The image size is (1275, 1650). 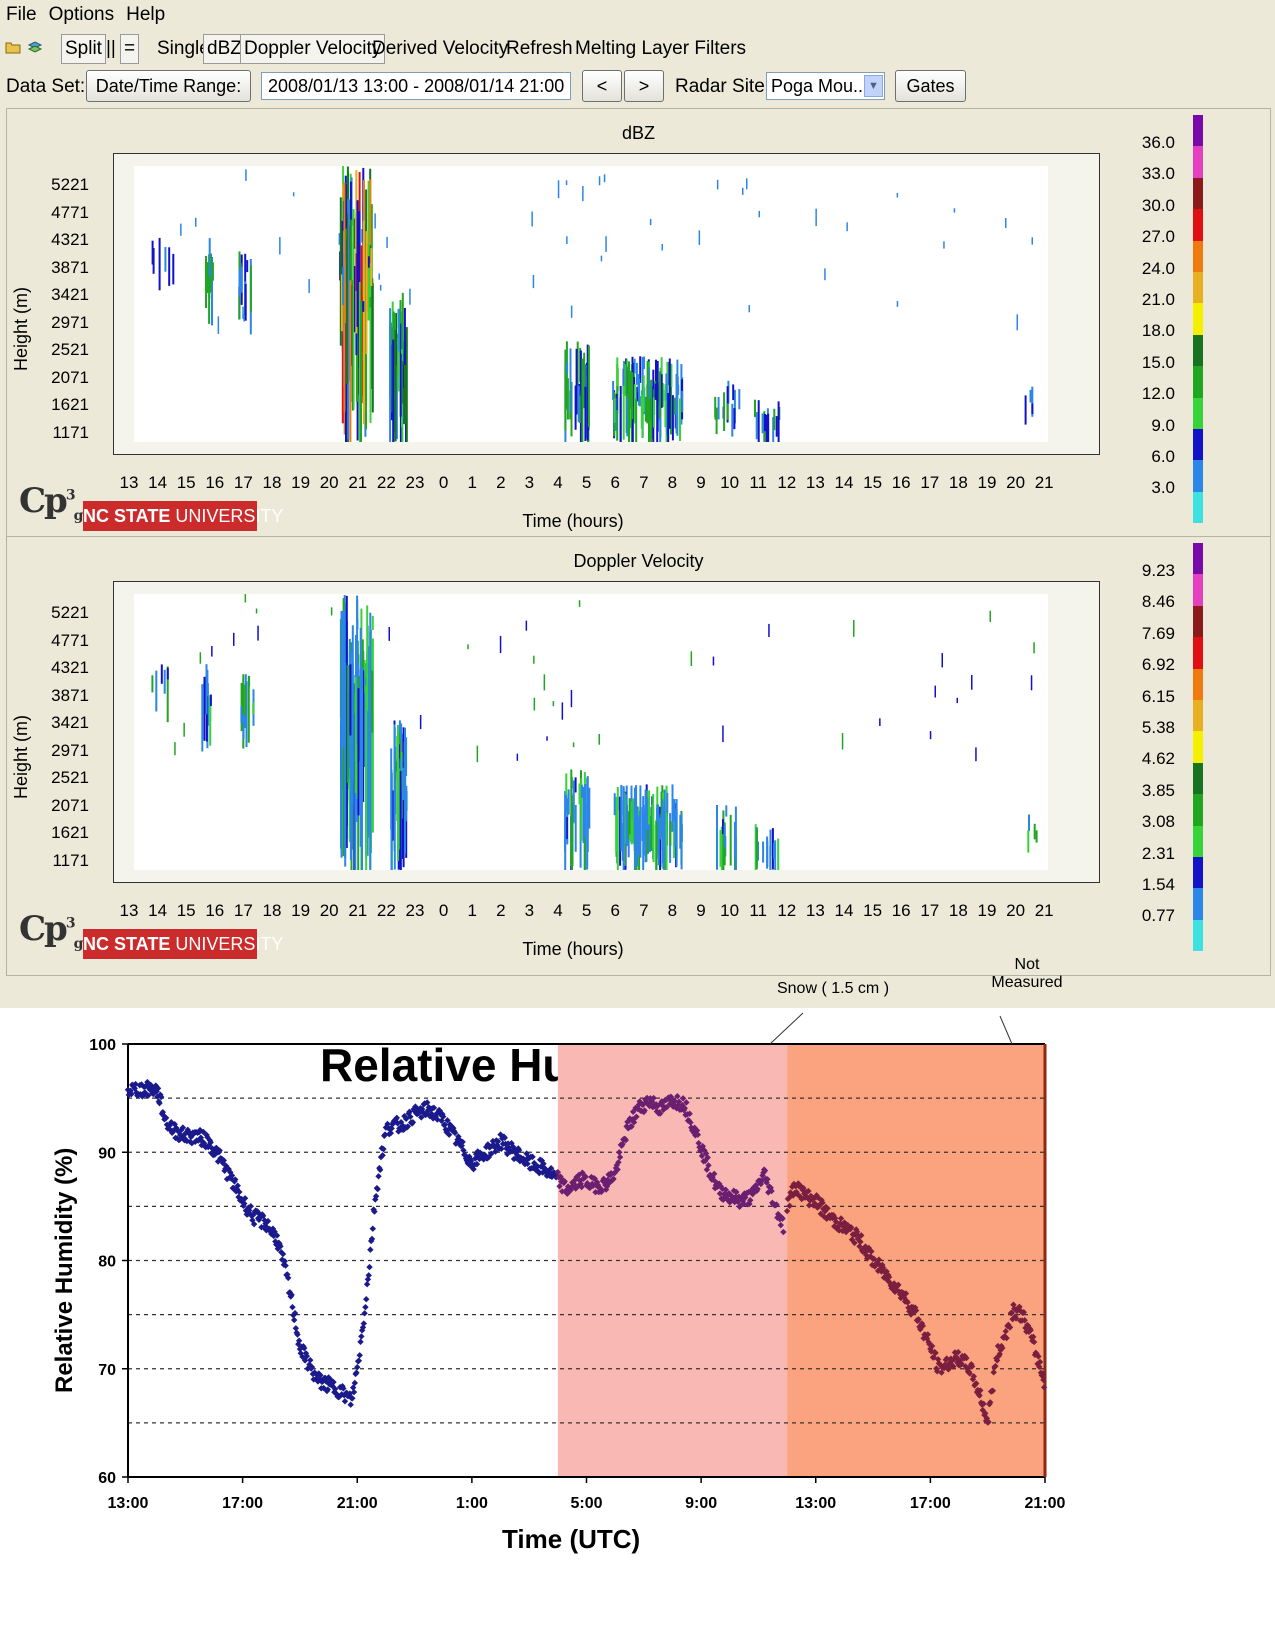 What do you see at coordinates (1158, 299) in the screenshot?
I see `colorbar-label: 21.0` at bounding box center [1158, 299].